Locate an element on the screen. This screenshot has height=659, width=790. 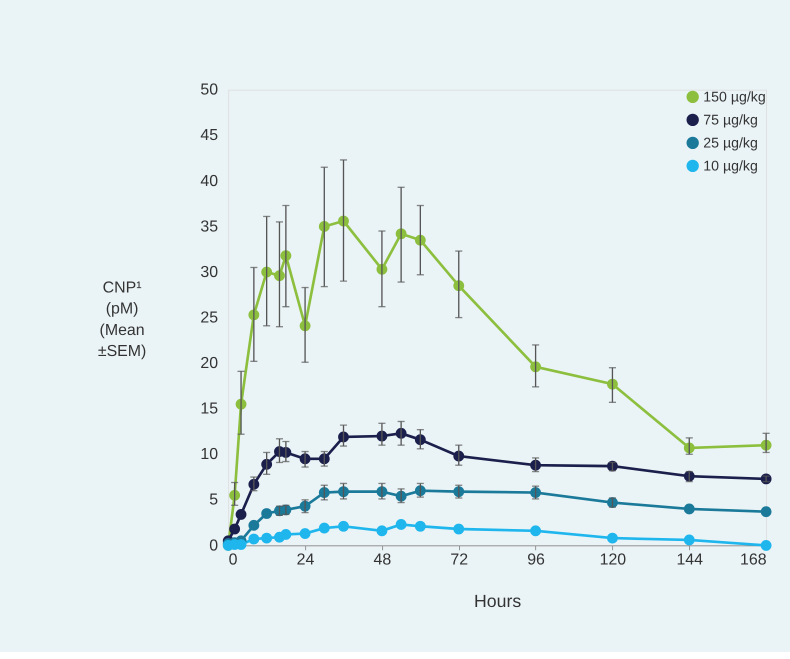
x-tick-label: 48 is located at coordinates (383, 559).